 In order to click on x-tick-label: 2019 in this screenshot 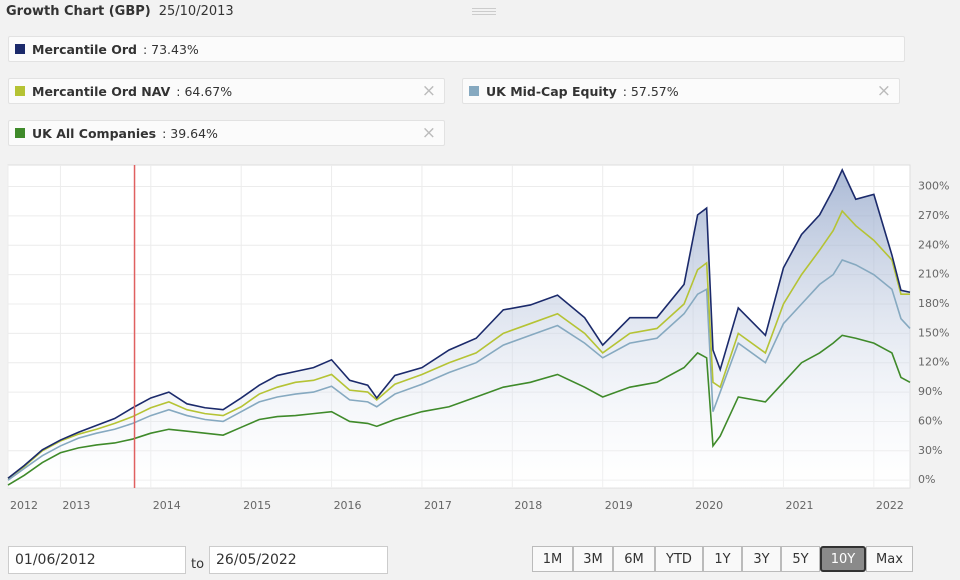, I will do `click(619, 505)`.